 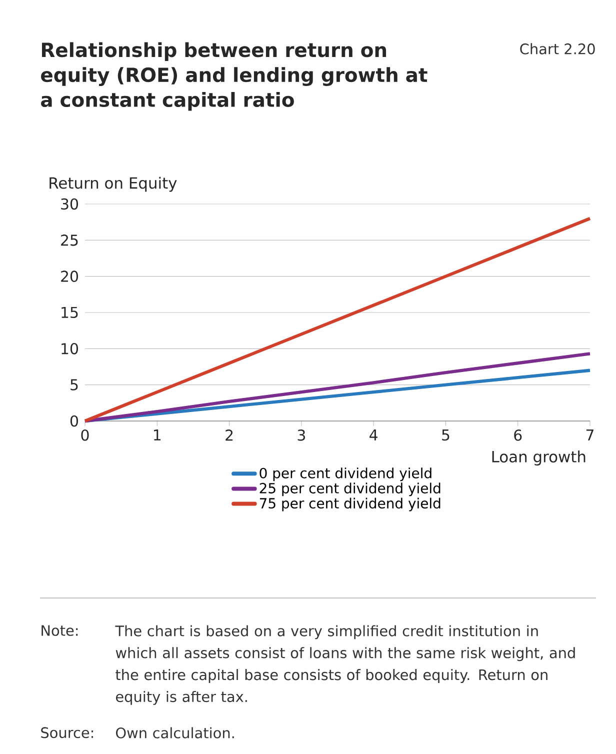 What do you see at coordinates (229, 435) in the screenshot?
I see `x-tick-label: 2` at bounding box center [229, 435].